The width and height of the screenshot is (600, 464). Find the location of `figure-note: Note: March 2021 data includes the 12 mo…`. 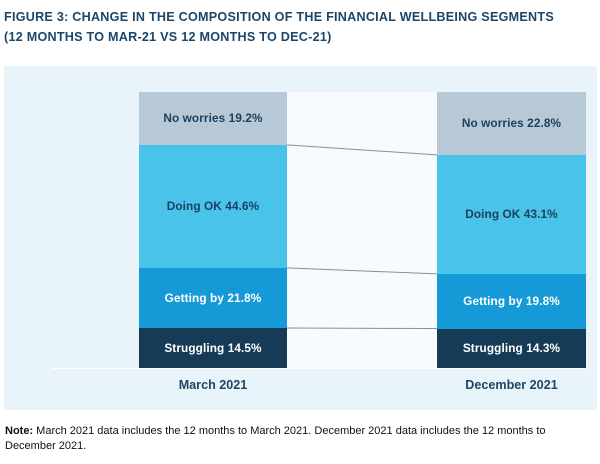

figure-note: Note: March 2021 data includes the 12 mo… is located at coordinates (301, 439).